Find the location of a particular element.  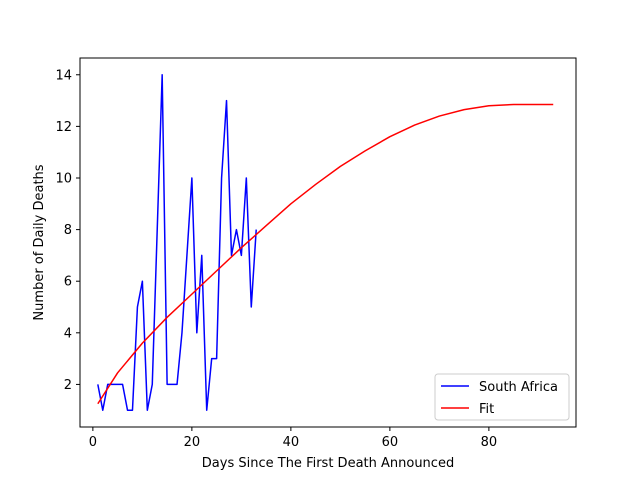

y-axis-ticks: 2 4 6 8 10 12 14 is located at coordinates (67, 230).